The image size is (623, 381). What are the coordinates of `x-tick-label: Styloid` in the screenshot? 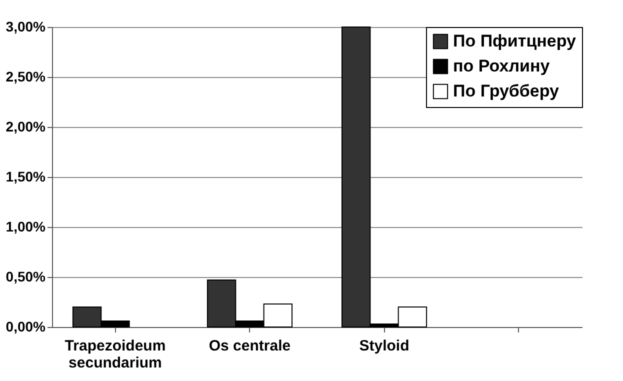 It's located at (384, 346).